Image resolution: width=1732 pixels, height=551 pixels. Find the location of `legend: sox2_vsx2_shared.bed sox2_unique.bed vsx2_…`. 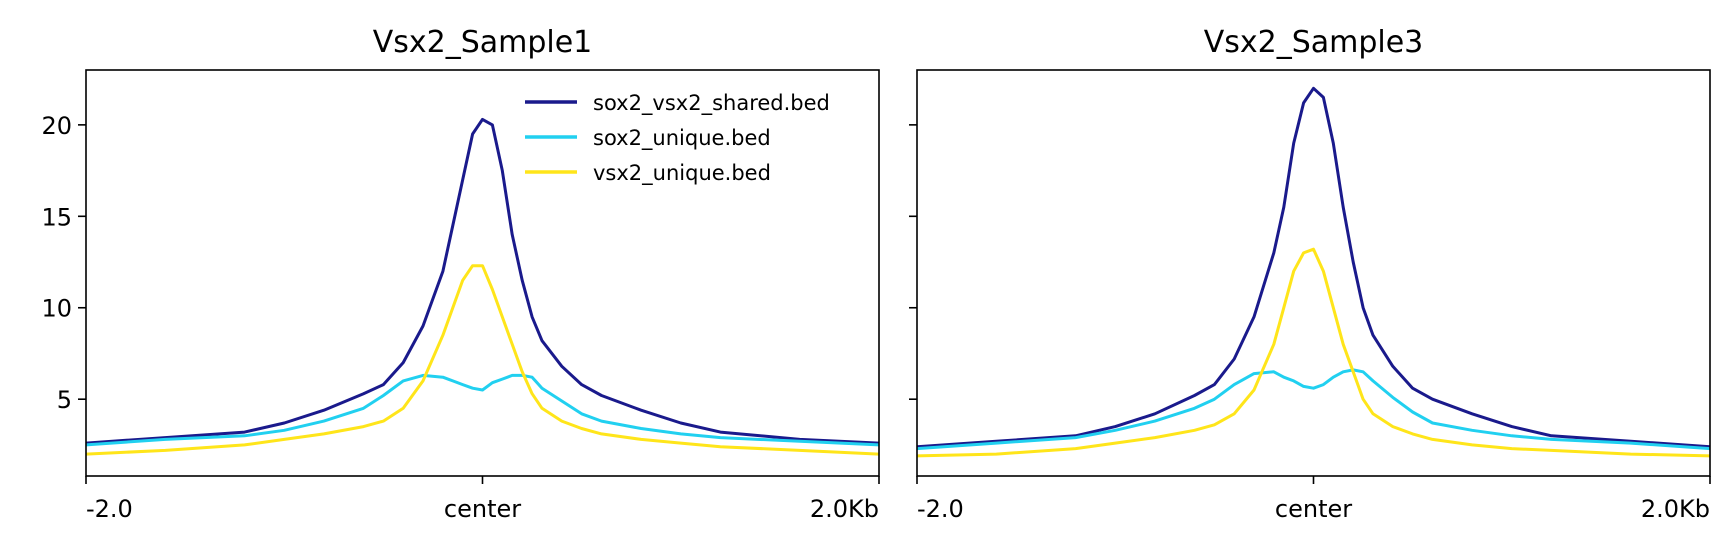

legend: sox2_vsx2_shared.bed sox2_unique.bed vsx2_… is located at coordinates (677, 138).